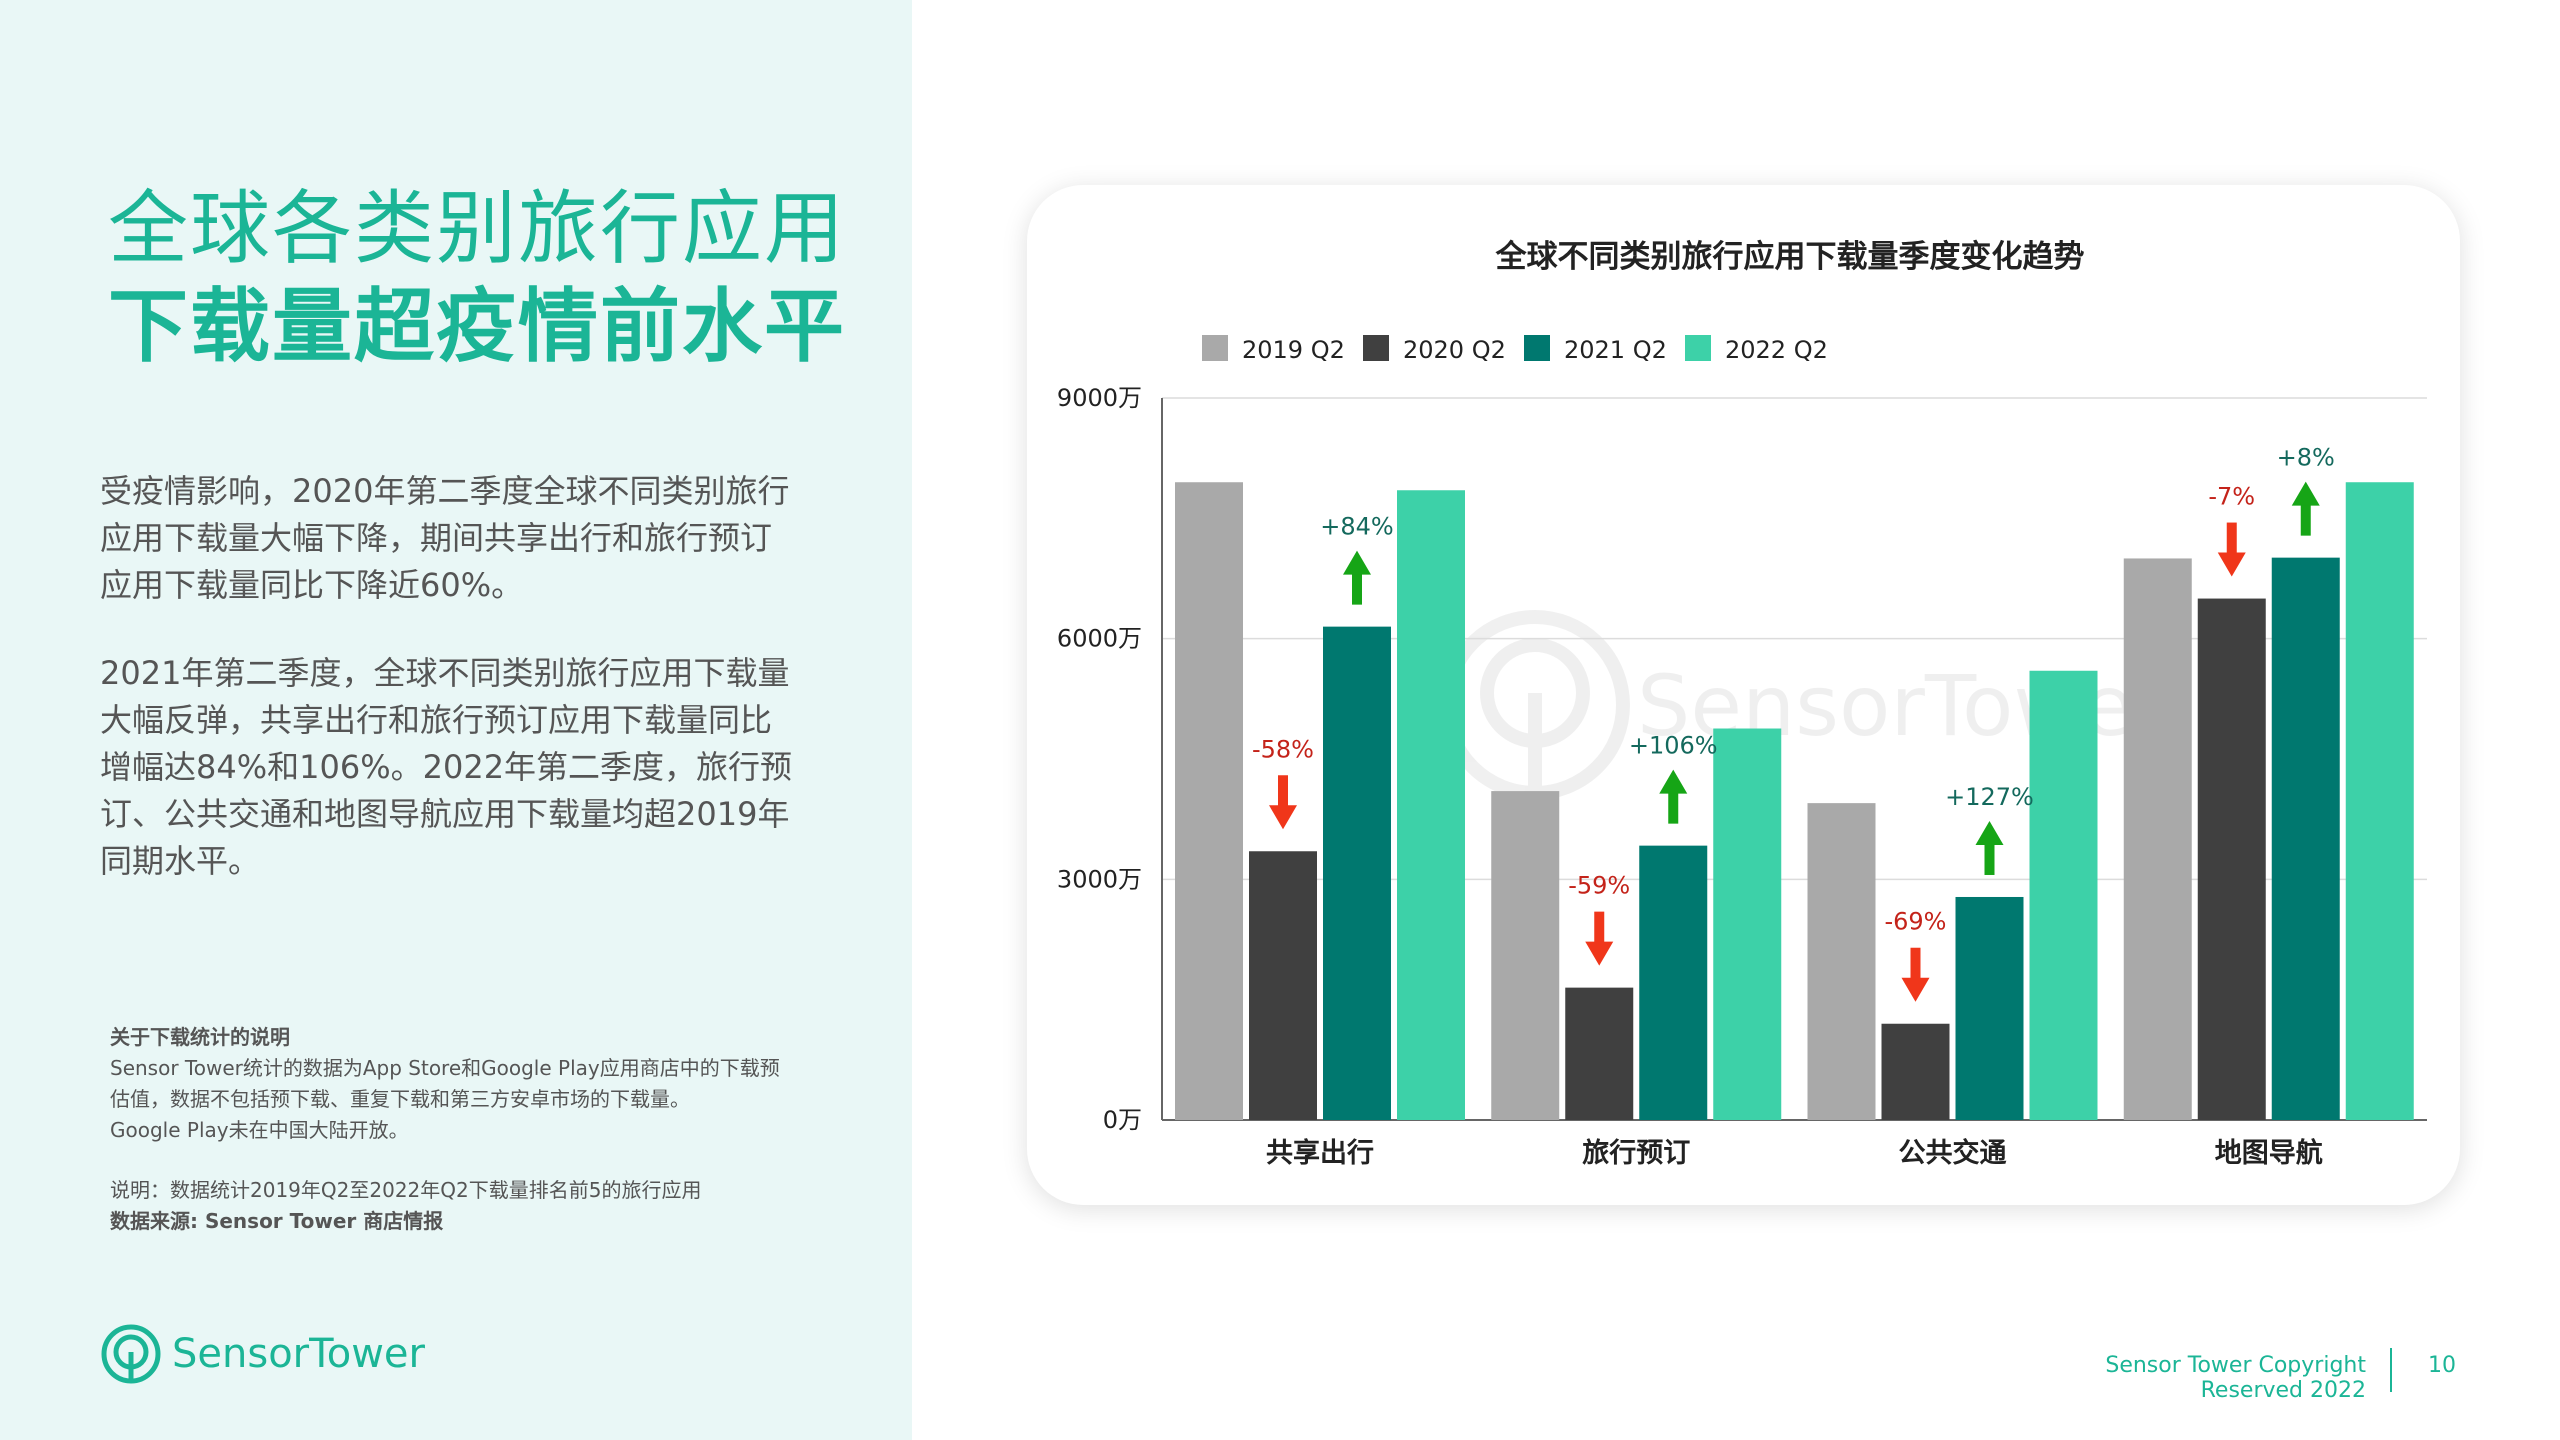 This screenshot has height=1440, width=2560. What do you see at coordinates (259, 1130) in the screenshot?
I see `note-line: Google Play未在中国大陆开放。` at bounding box center [259, 1130].